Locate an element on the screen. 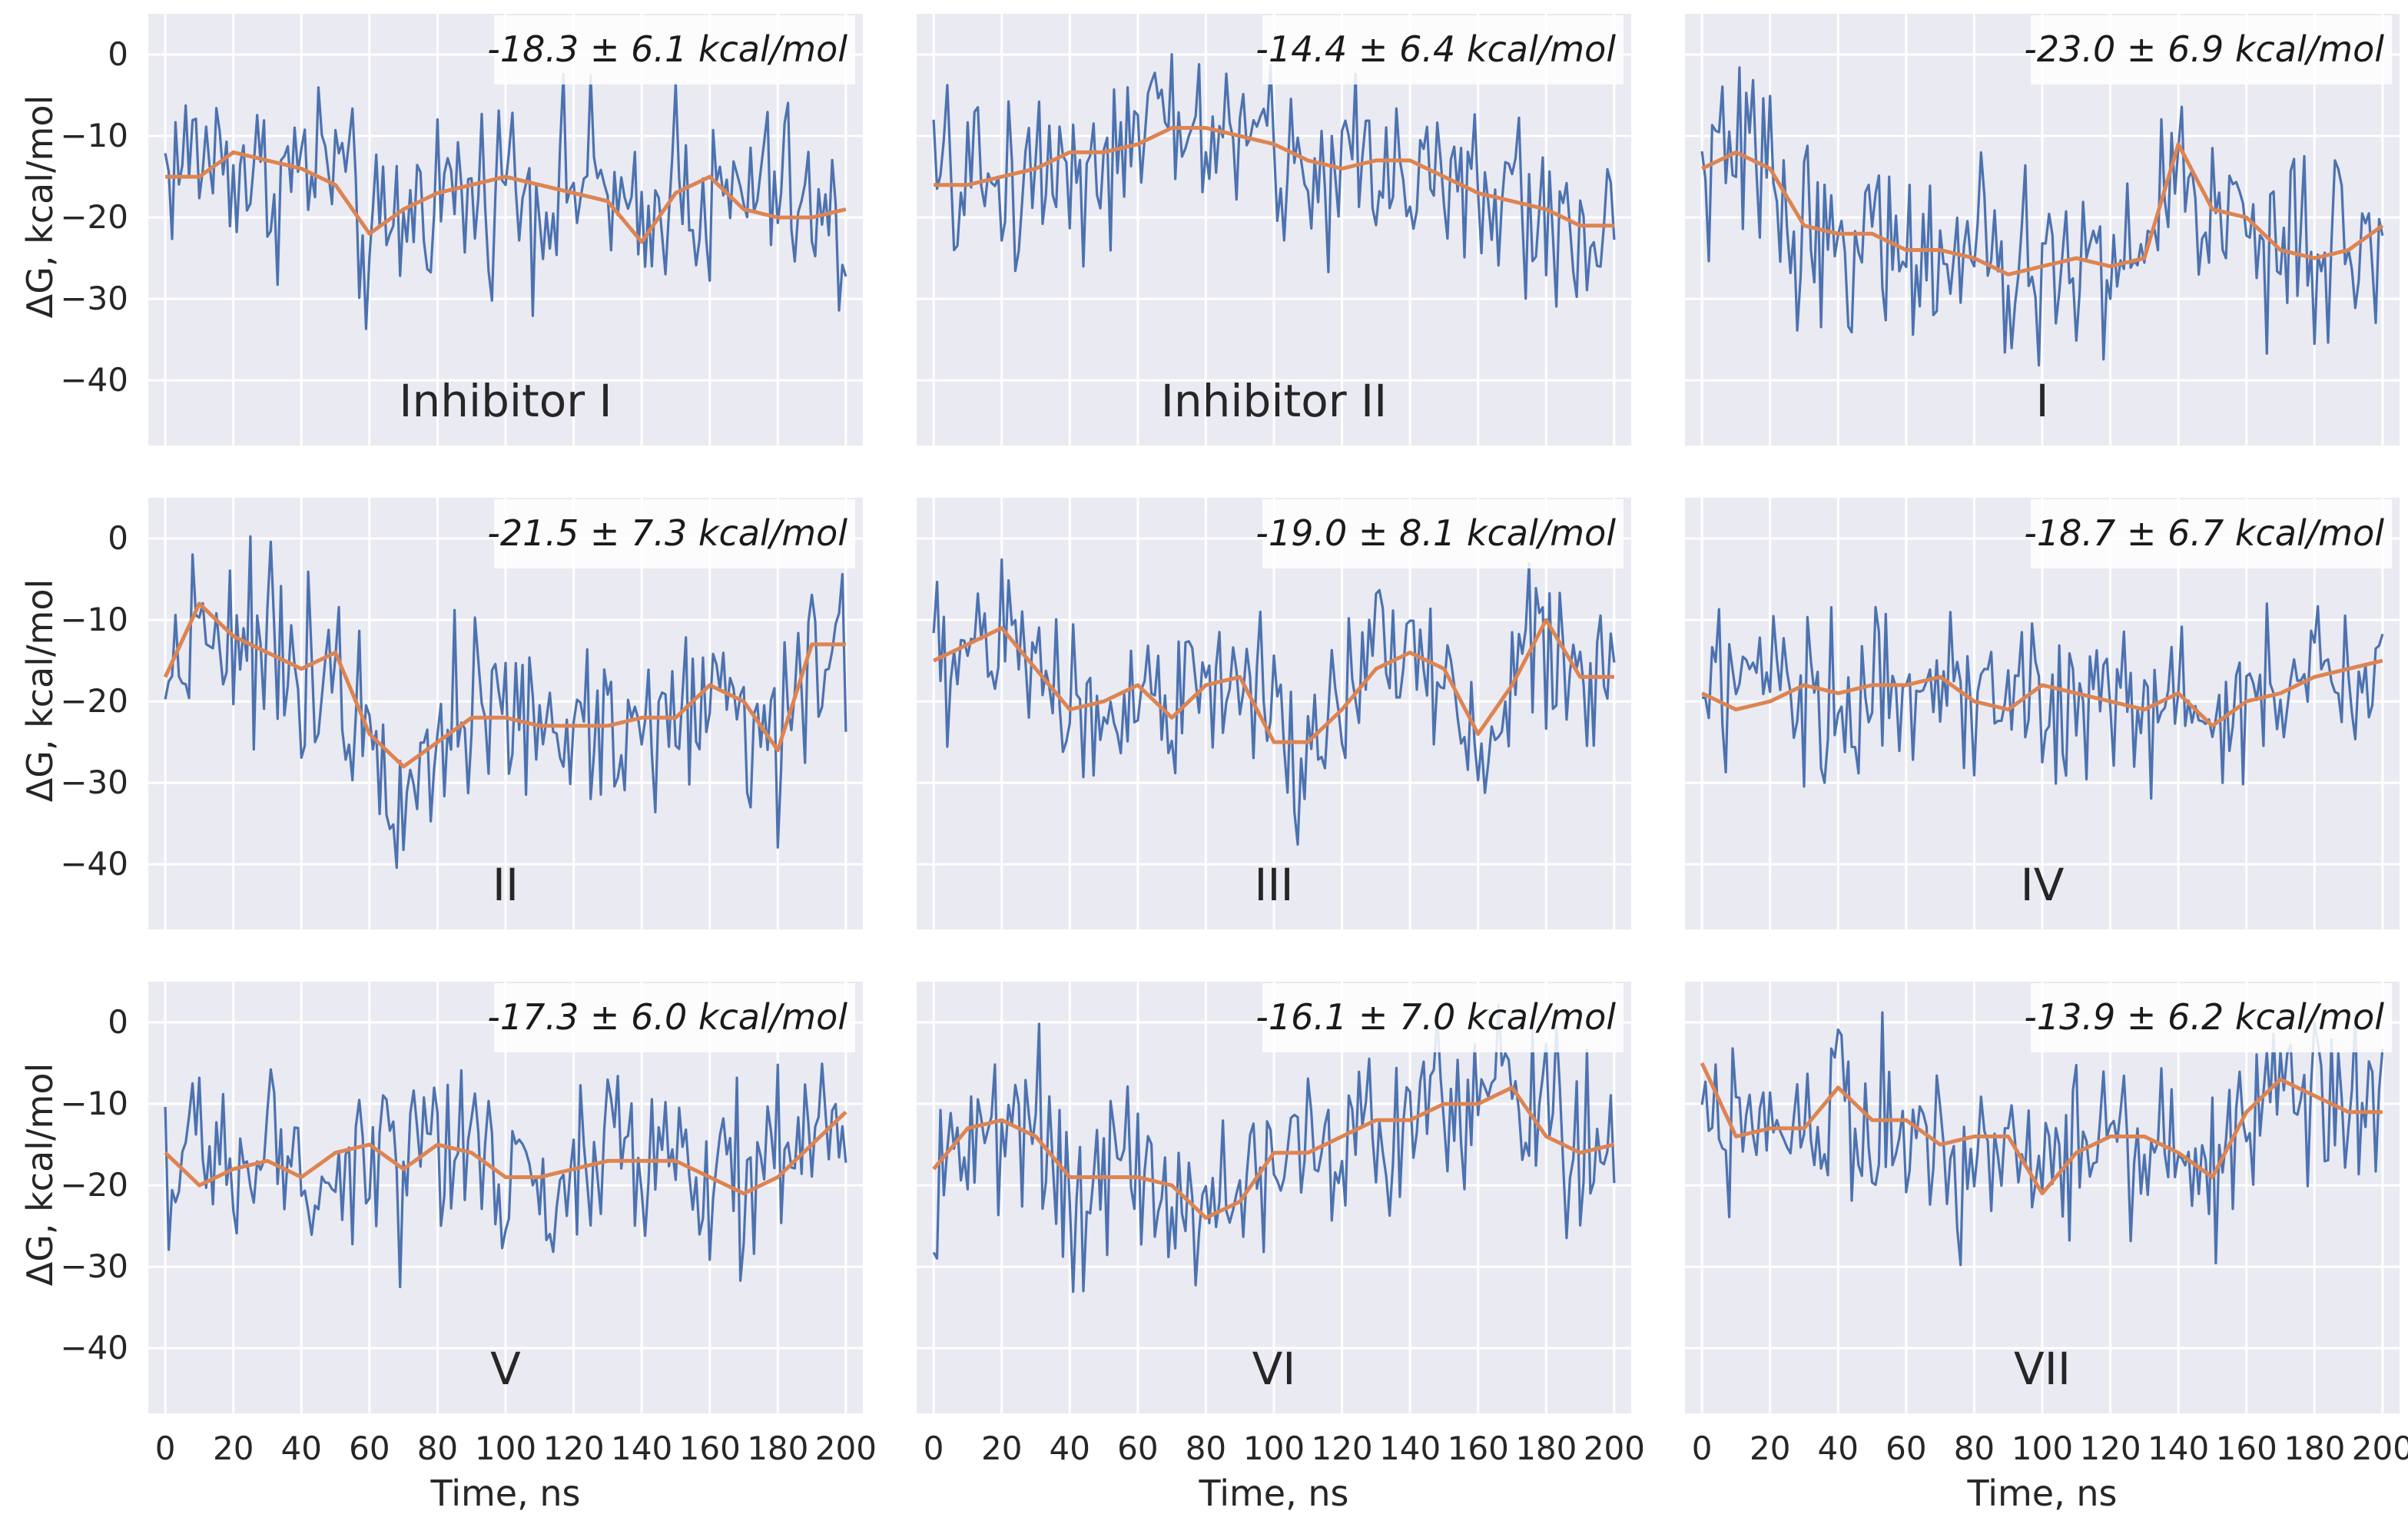  annotation-text: -17.3 ± 6.0 kcal/mol is located at coordinates (667, 1017).